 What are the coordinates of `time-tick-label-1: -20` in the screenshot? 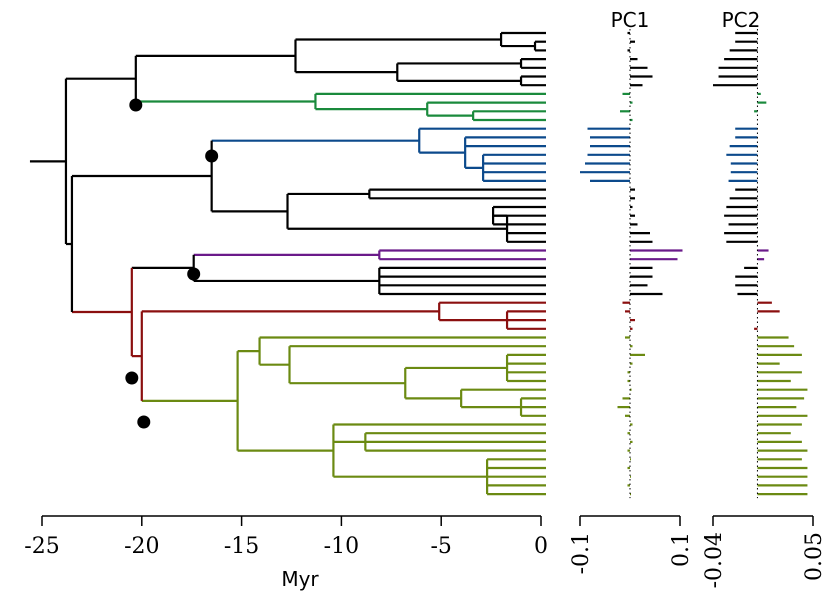 It's located at (141, 546).